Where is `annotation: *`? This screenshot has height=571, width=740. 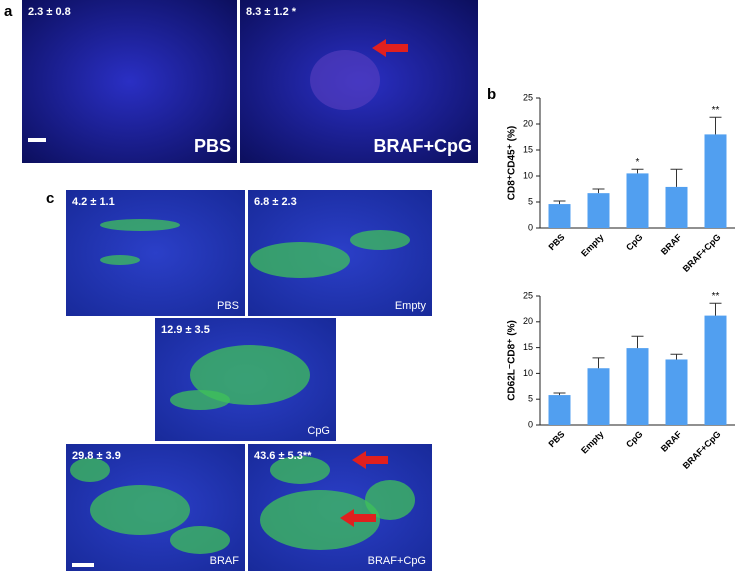 annotation: * is located at coordinates (638, 162).